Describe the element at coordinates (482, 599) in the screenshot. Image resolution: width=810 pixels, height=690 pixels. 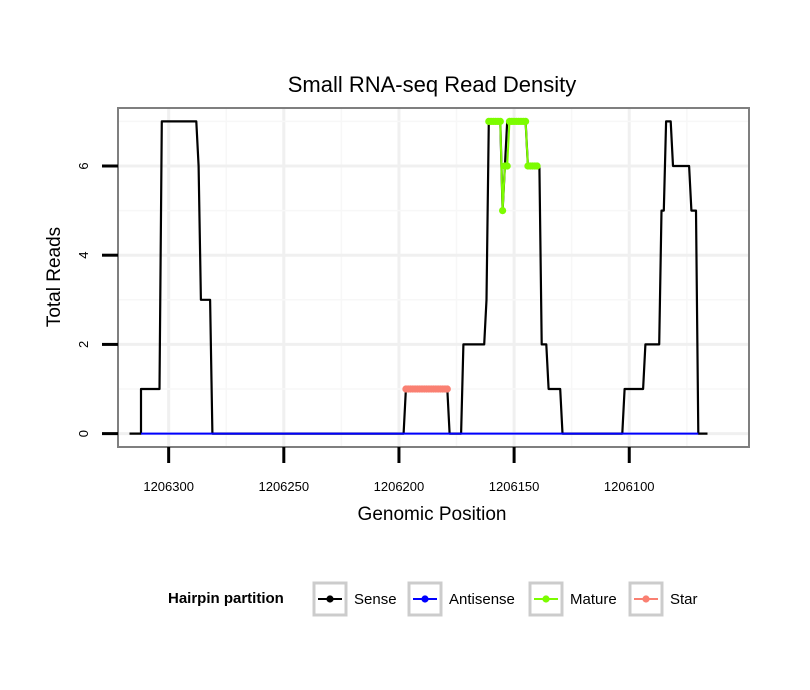
I see `legend-label: Antisense` at that location.